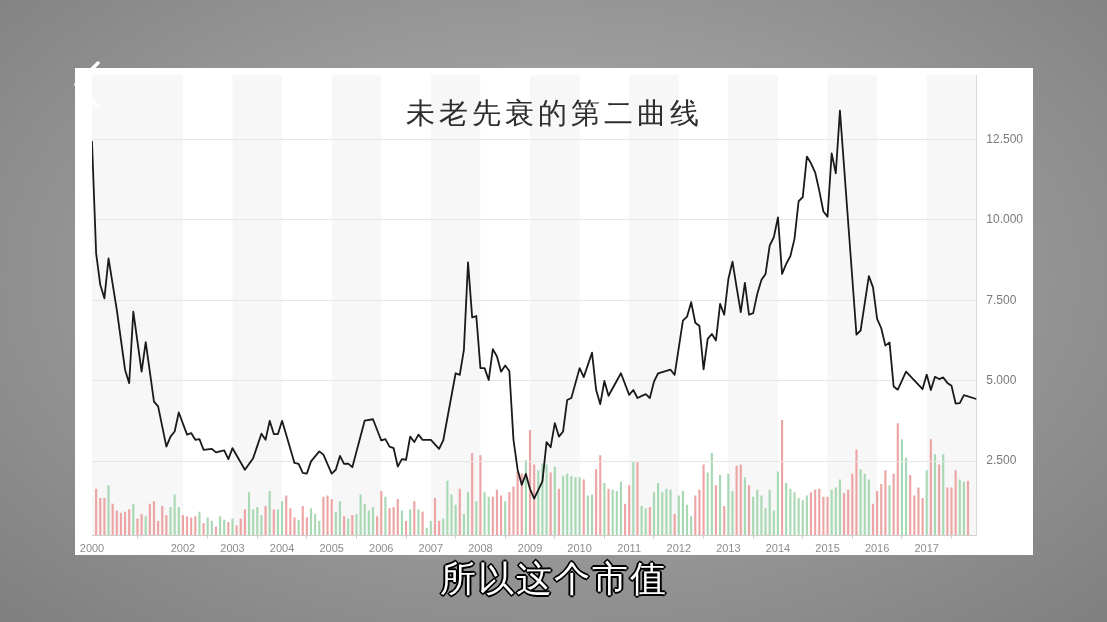  I want to click on y-tick-label: 7.500, so click(1001, 299).